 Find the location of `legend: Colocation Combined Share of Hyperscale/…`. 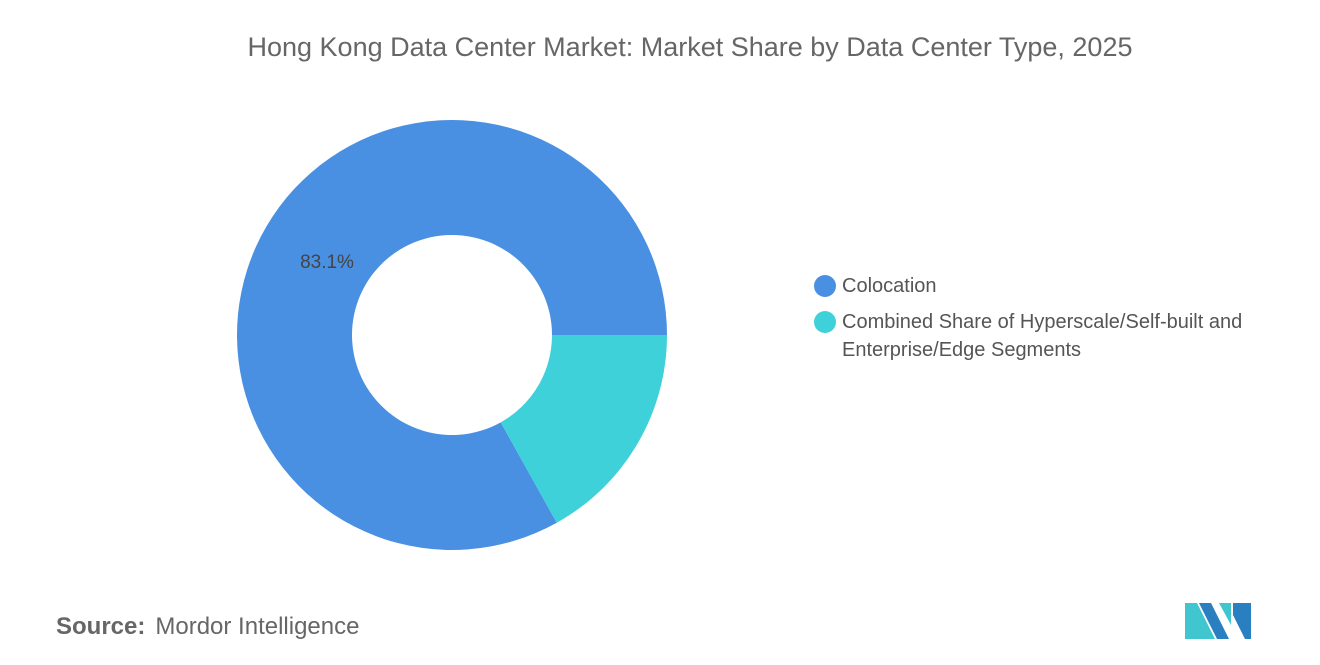

legend: Colocation Combined Share of Hyperscale/… is located at coordinates (1038, 322).